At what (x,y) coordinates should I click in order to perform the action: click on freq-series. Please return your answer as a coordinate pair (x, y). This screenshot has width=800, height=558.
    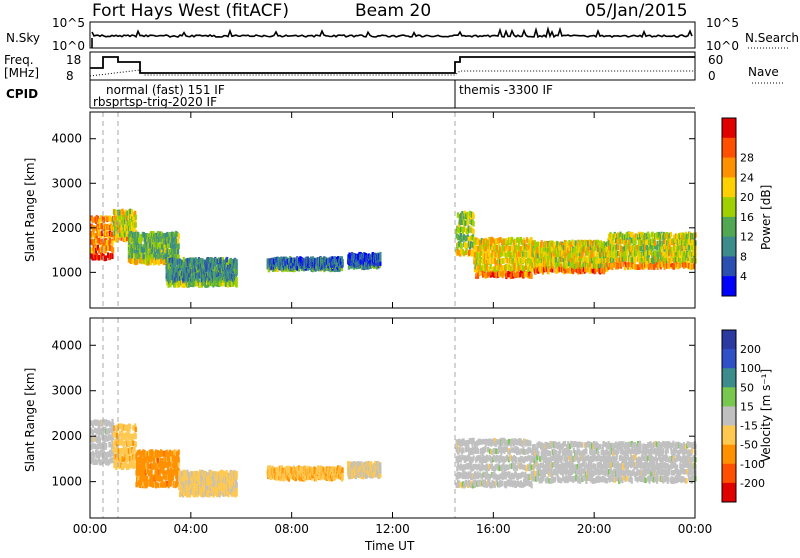
    Looking at the image, I should click on (392, 65).